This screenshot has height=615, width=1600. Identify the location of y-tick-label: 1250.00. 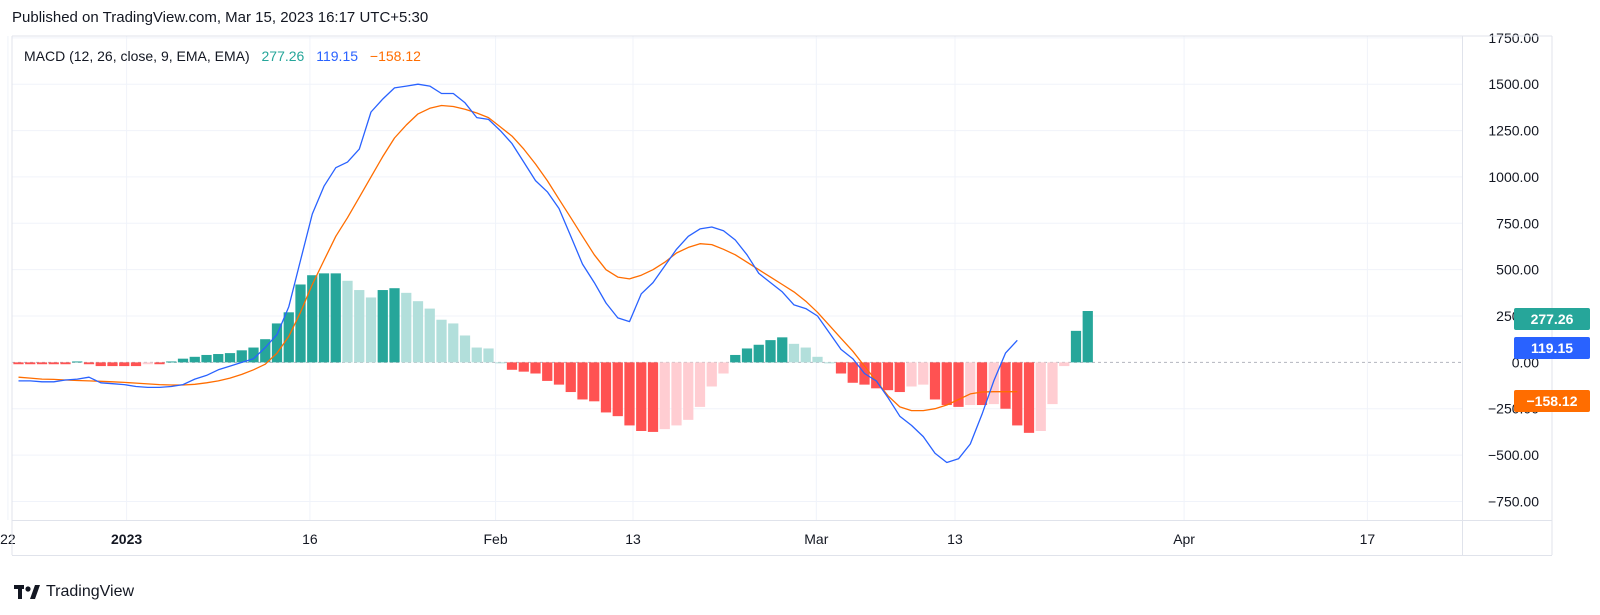
(1513, 131).